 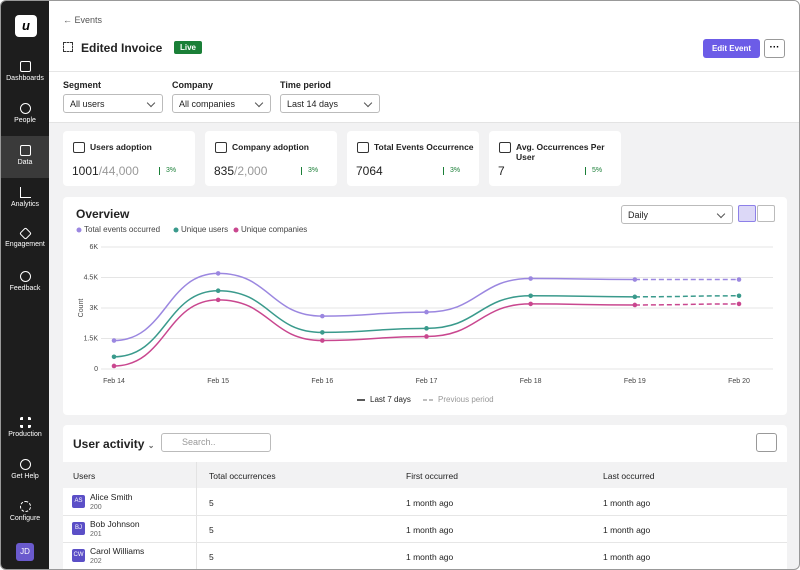 I want to click on logo: u, so click(x=26, y=26).